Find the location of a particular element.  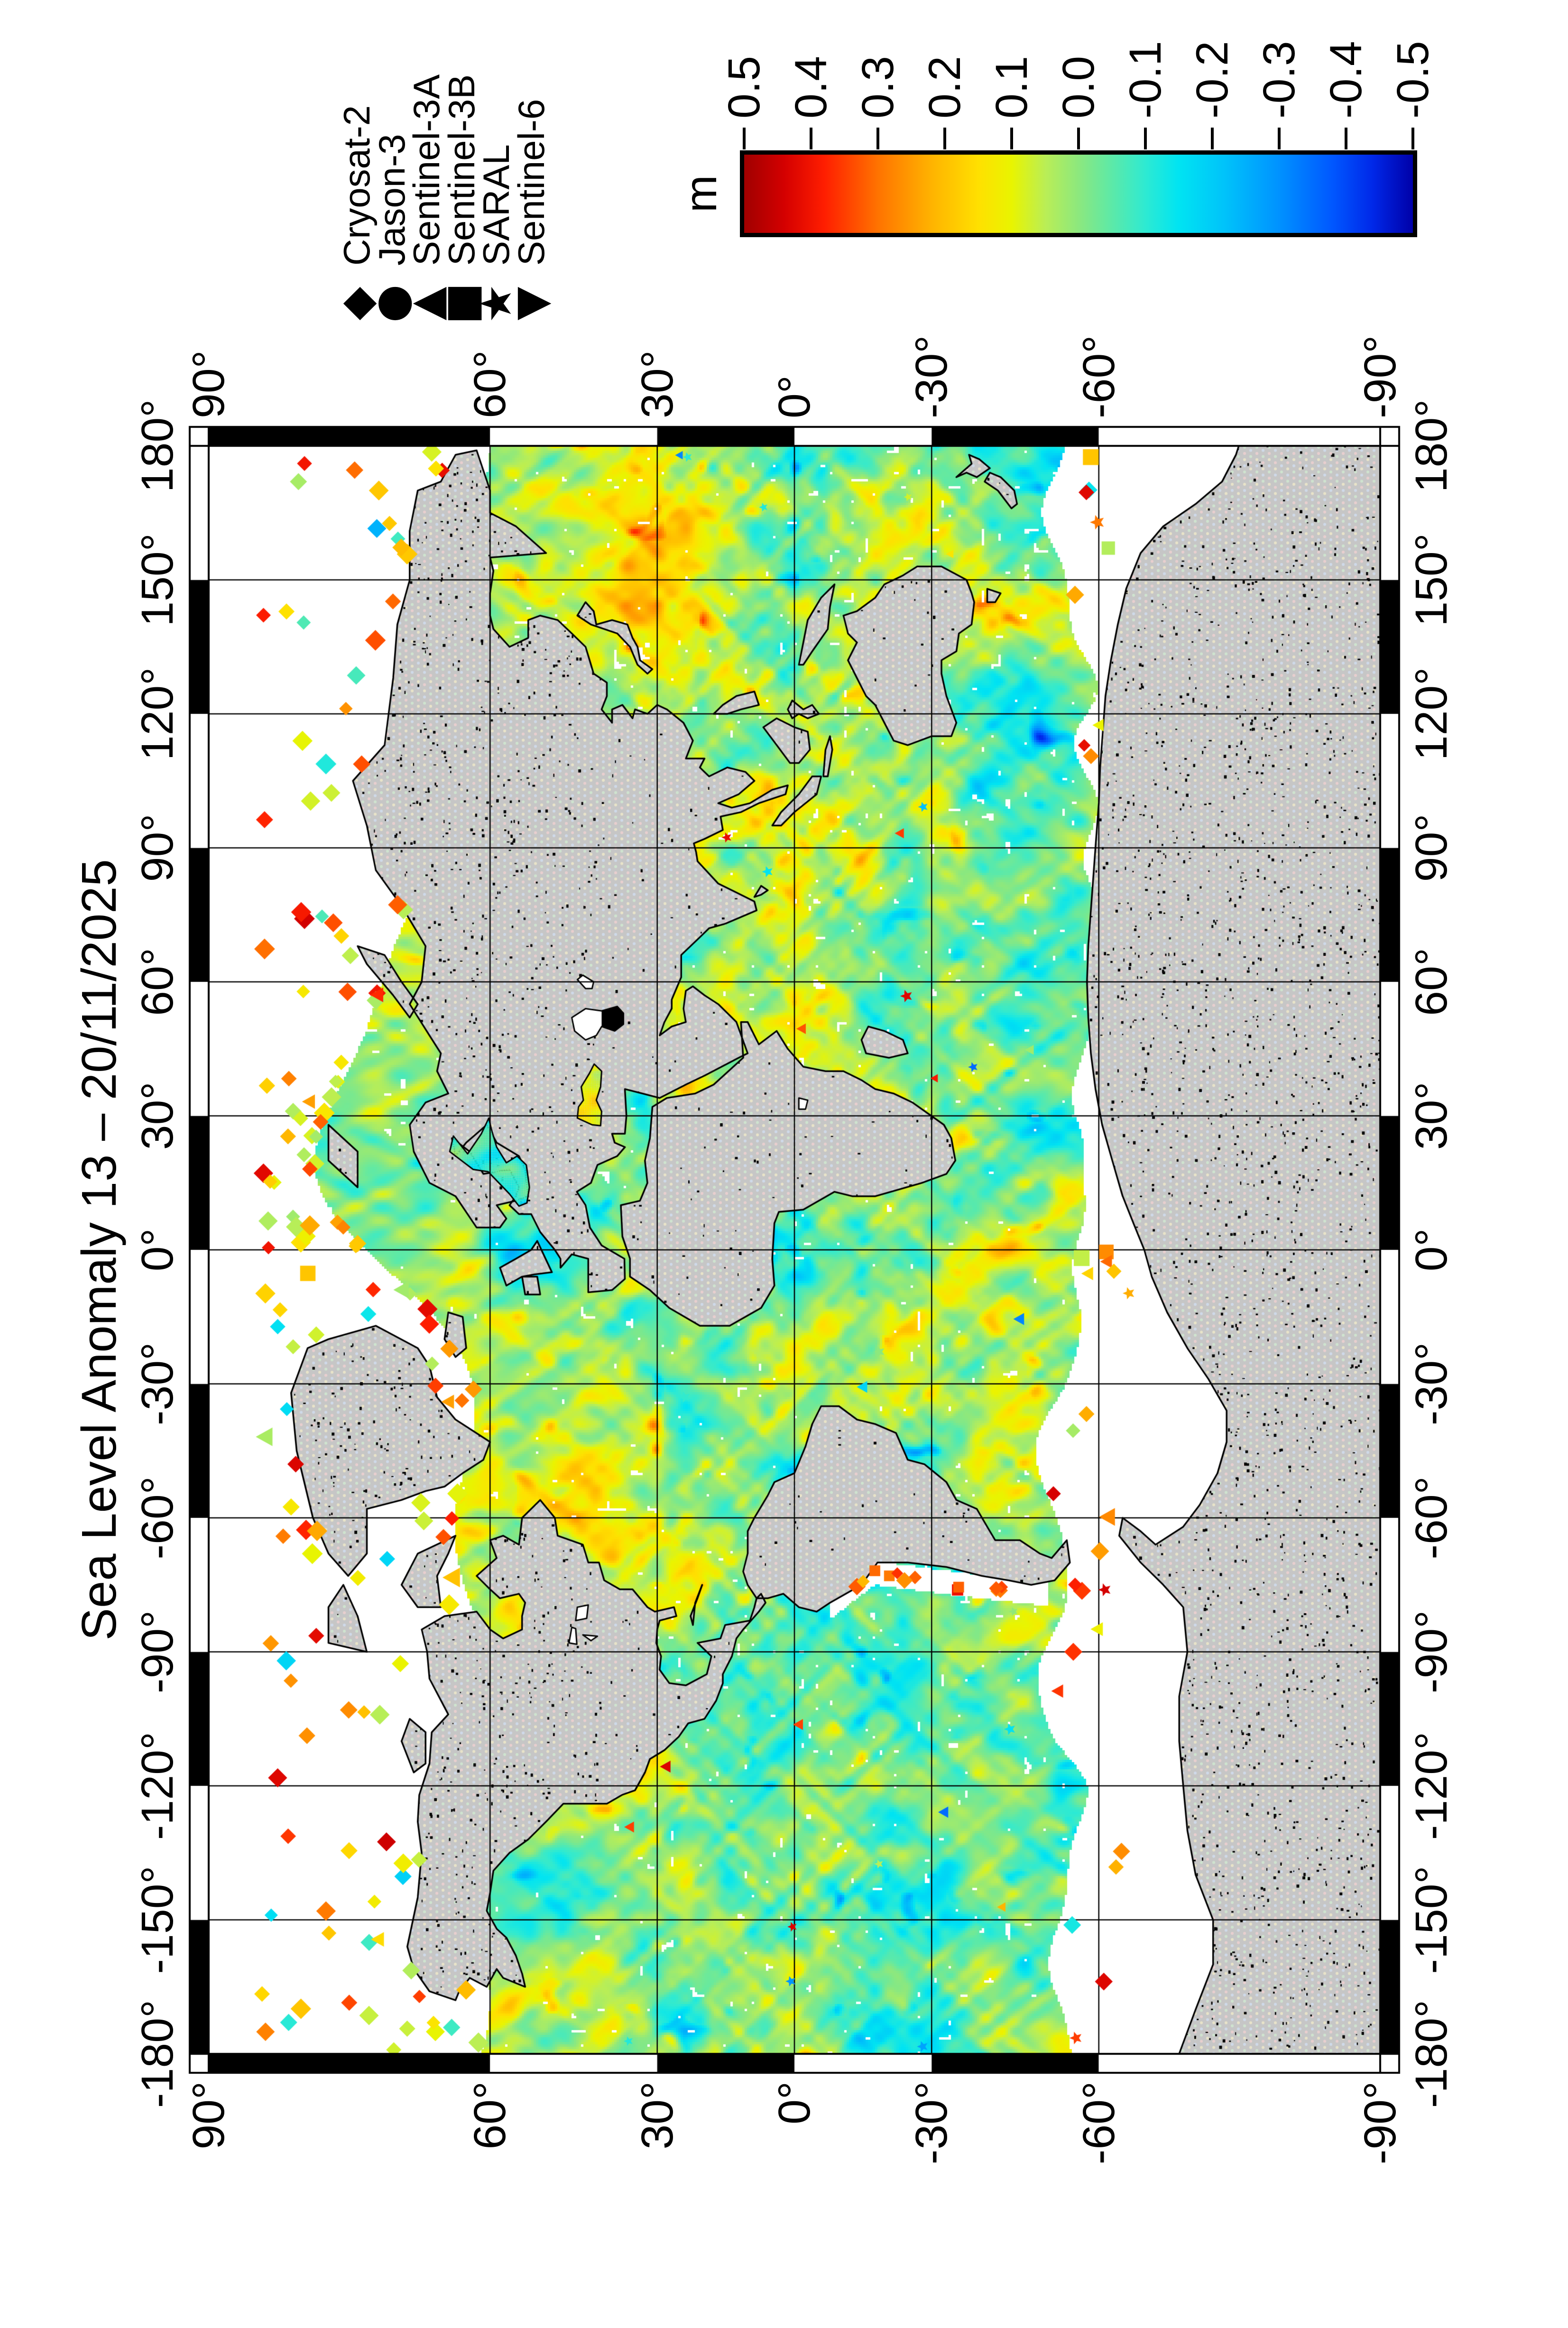

lon-tick-label-bottom: 180° is located at coordinates (1432, 446).